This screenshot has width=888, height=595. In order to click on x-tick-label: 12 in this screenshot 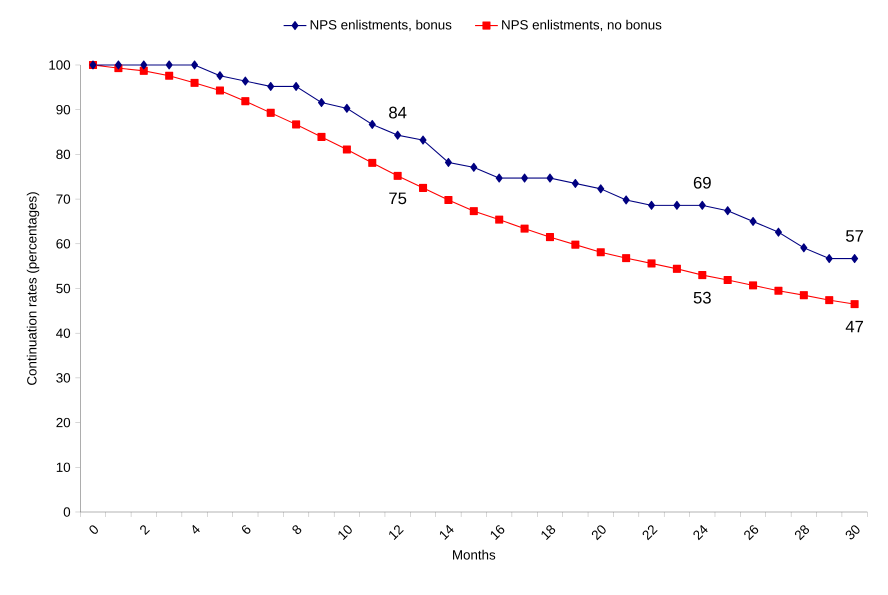, I will do `click(396, 532)`.